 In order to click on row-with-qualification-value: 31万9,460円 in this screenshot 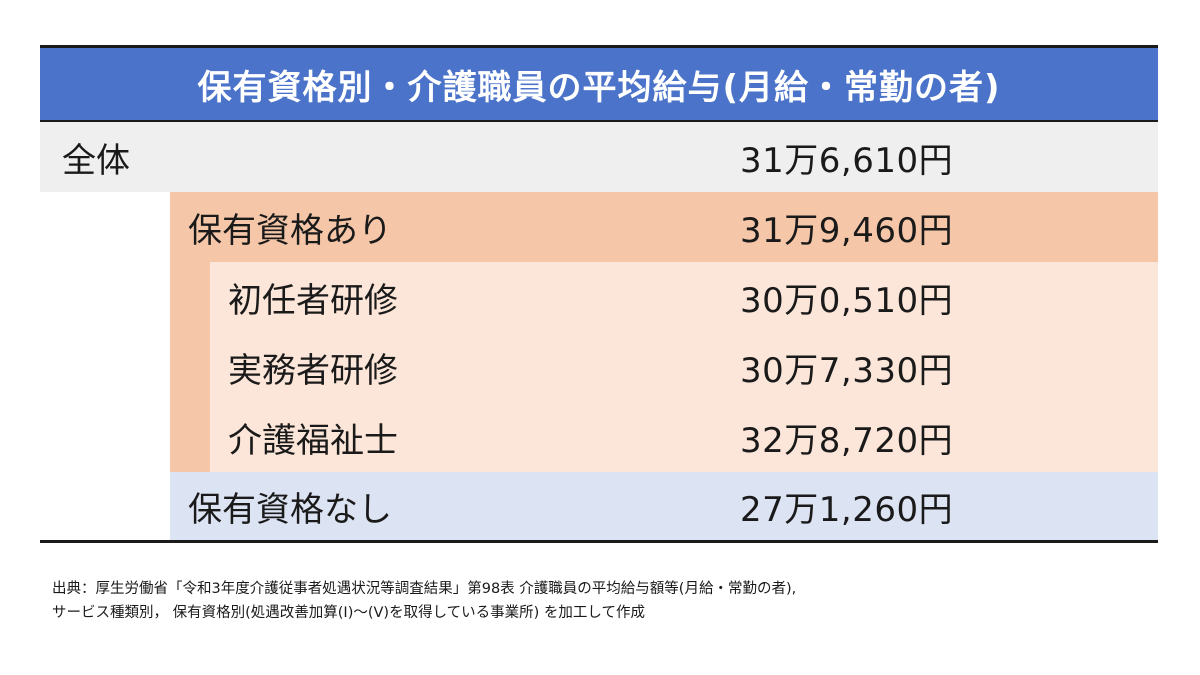, I will do `click(847, 230)`.